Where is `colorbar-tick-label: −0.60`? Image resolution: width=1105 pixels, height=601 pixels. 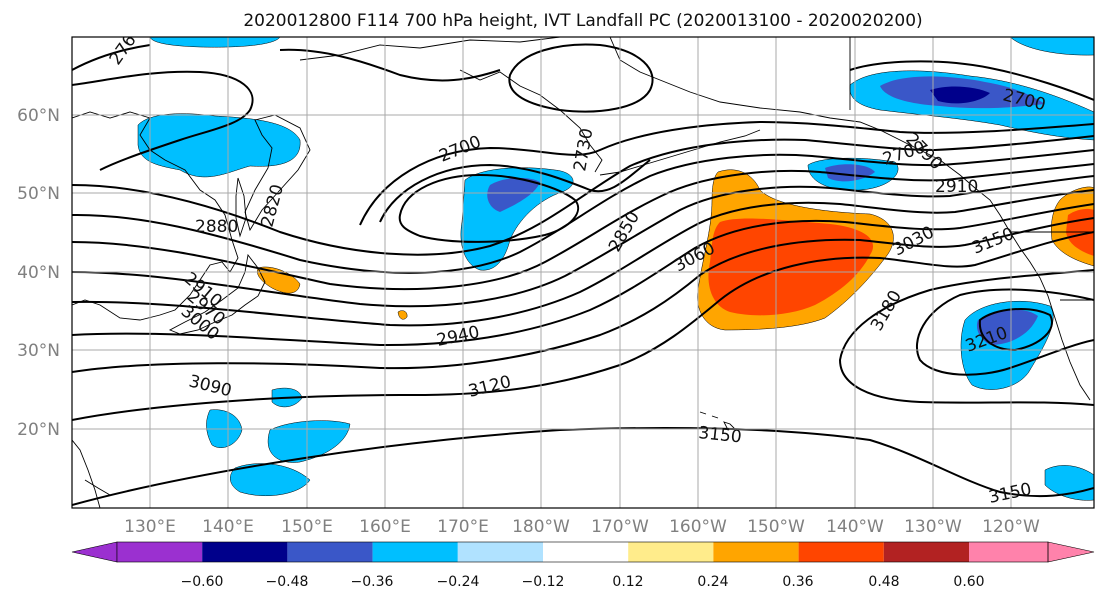 colorbar-tick-label: −0.60 is located at coordinates (202, 582).